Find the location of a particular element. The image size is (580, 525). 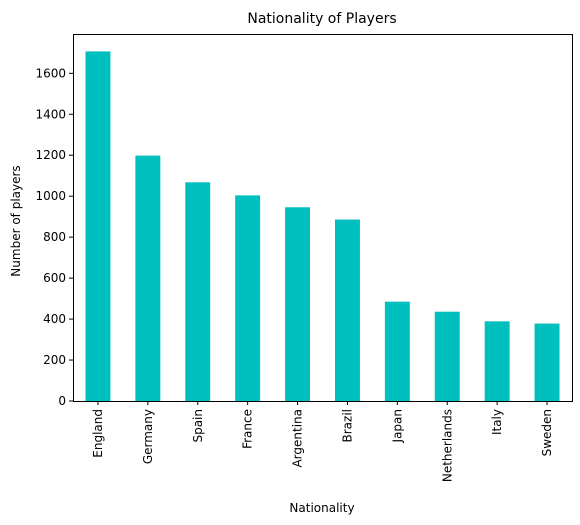

bar-germany is located at coordinates (148, 278).